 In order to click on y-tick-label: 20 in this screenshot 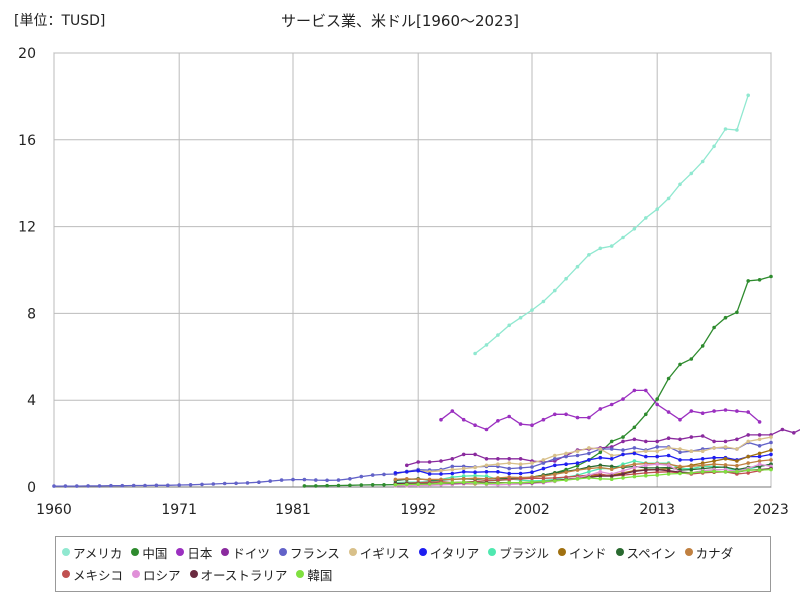, I will do `click(27, 54)`.